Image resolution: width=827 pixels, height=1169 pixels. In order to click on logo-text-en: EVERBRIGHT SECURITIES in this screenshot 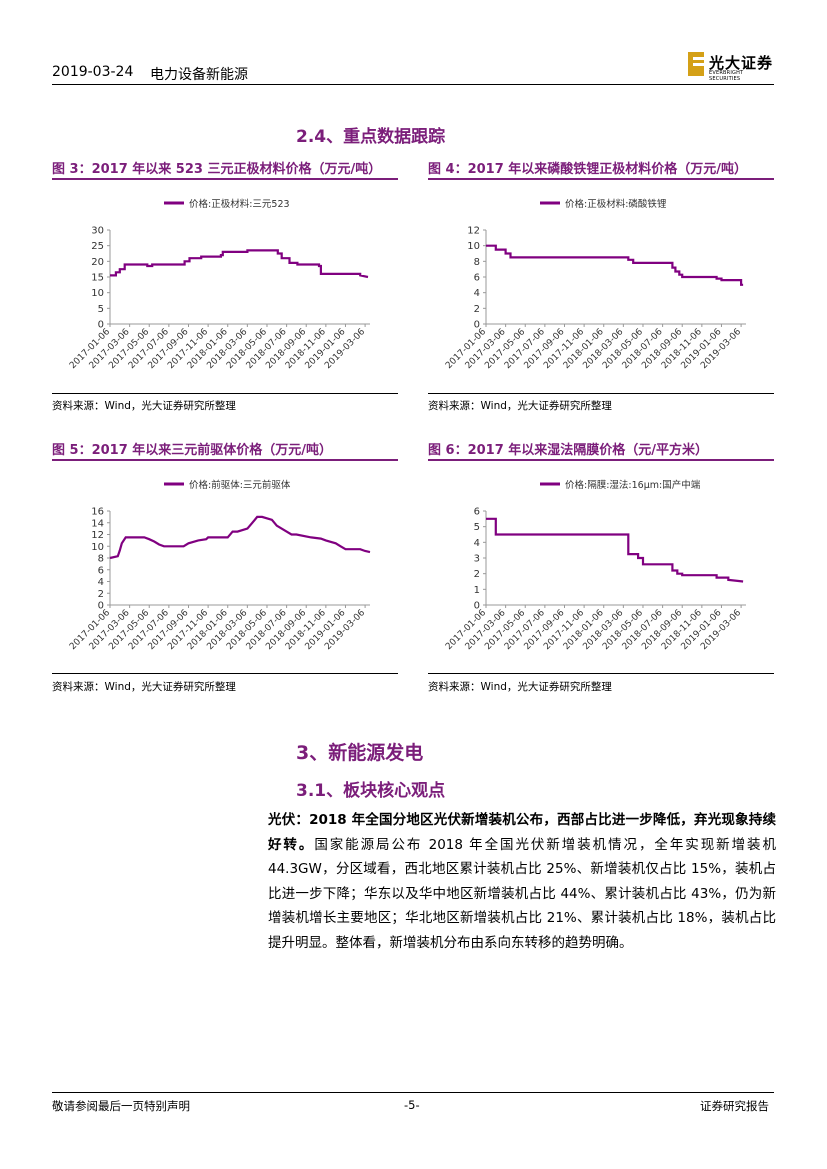, I will do `click(726, 76)`.